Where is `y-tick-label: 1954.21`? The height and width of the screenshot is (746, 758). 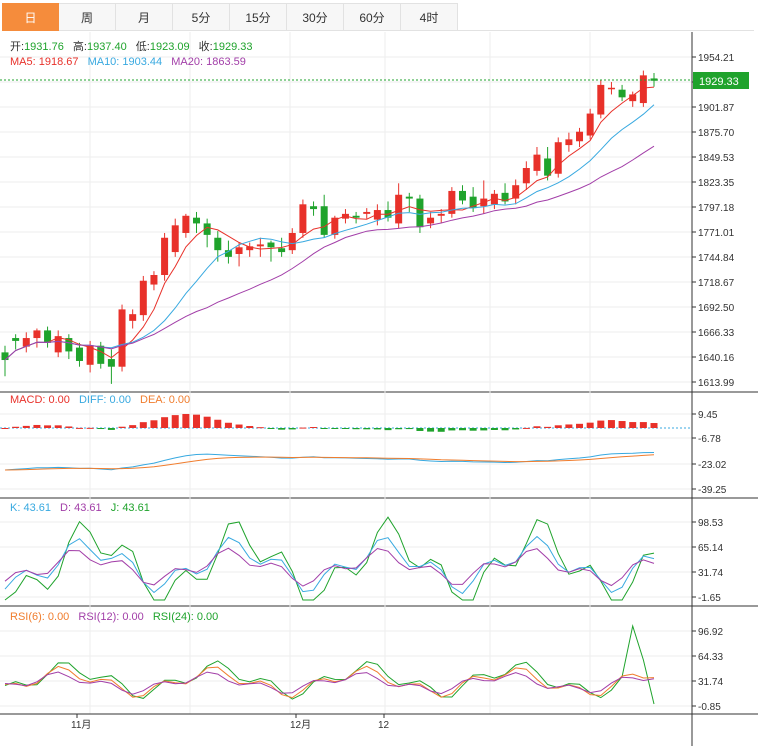 y-tick-label: 1954.21 is located at coordinates (716, 58).